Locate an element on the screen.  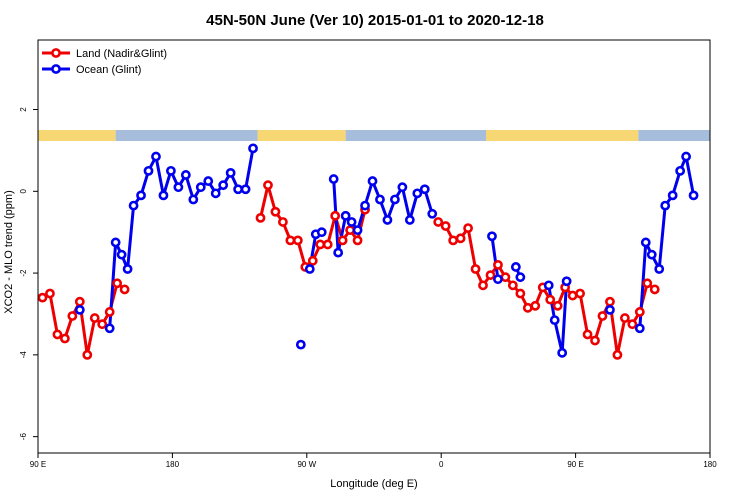
series-line is located at coordinates (546, 288).